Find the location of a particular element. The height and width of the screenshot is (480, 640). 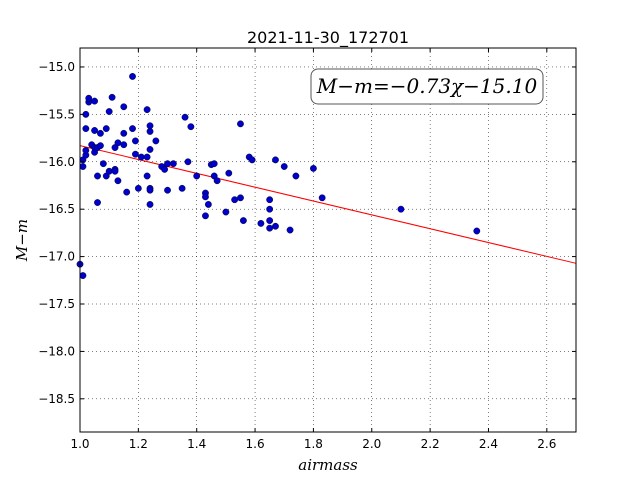

y-axis-label: M−m is located at coordinates (22, 240).